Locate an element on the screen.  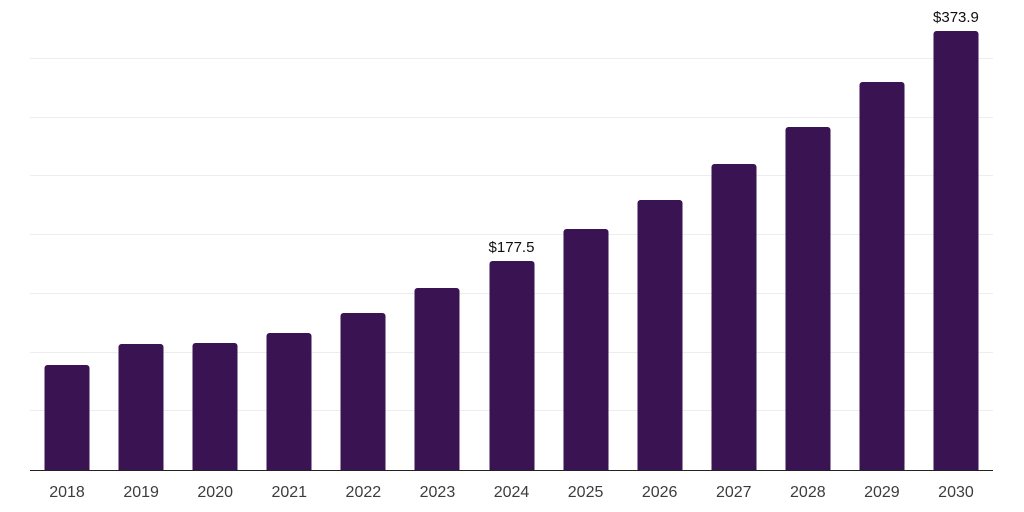
bar-2028 is located at coordinates (808, 298).